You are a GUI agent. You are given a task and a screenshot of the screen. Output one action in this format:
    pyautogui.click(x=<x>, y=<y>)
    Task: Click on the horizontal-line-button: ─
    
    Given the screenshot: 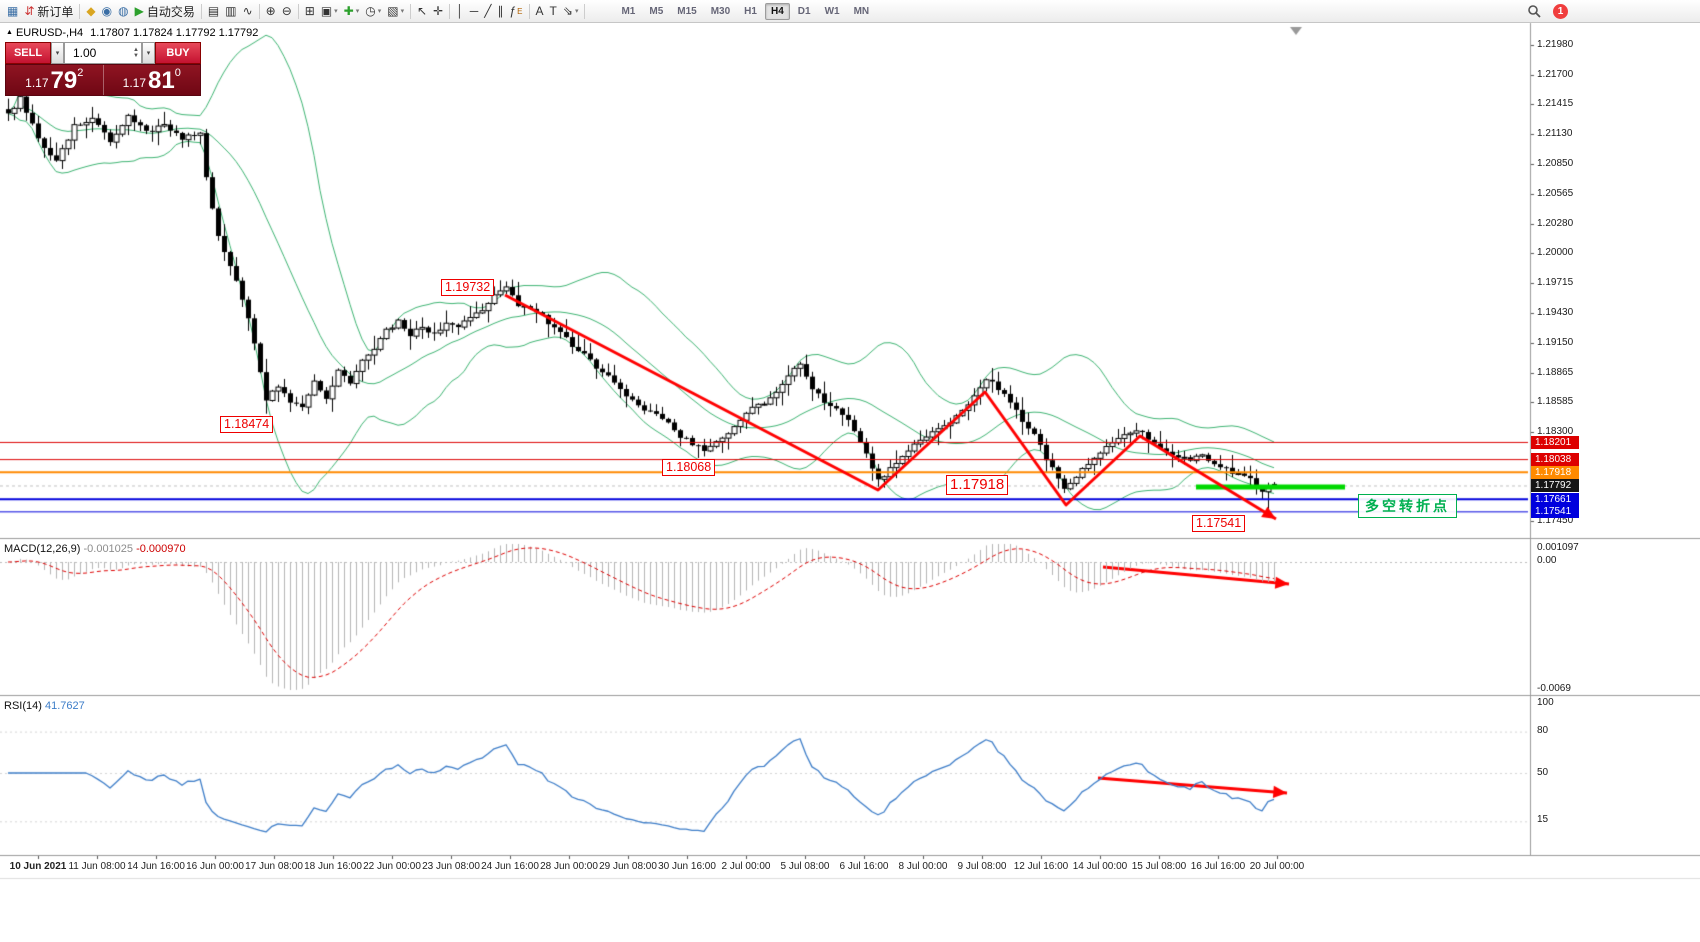 What is the action you would take?
    pyautogui.click(x=474, y=11)
    